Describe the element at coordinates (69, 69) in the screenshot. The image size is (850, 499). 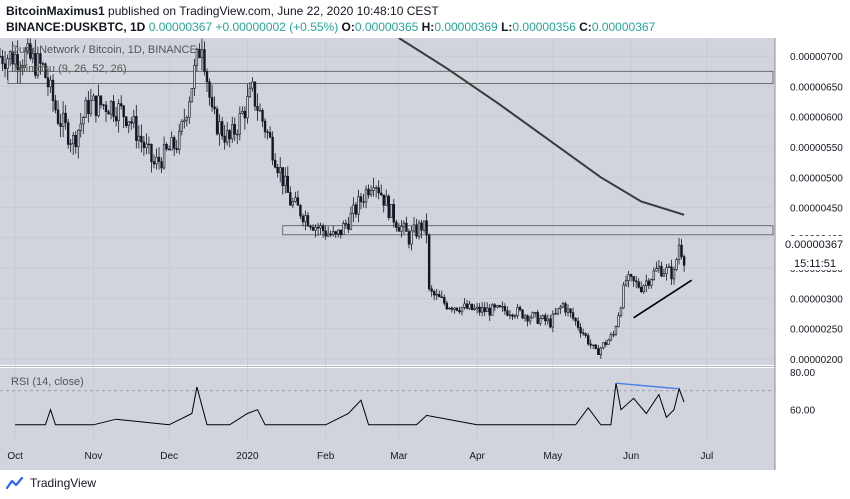
I see `indicator-legend: Ichimoku (9, 26, 52, 26)` at that location.